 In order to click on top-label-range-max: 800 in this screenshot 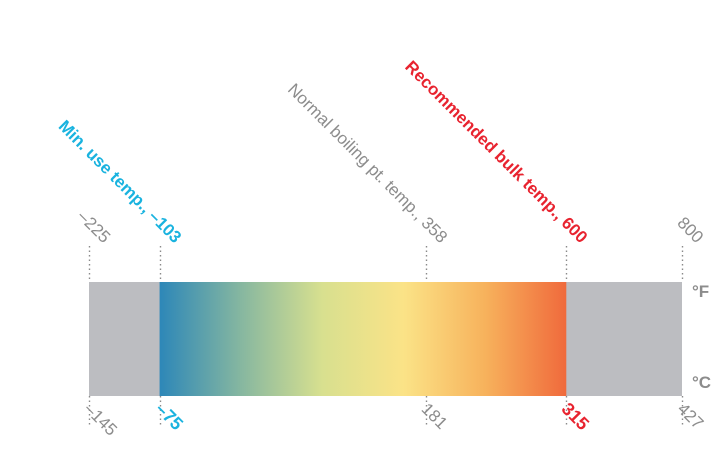, I will do `click(690, 229)`.